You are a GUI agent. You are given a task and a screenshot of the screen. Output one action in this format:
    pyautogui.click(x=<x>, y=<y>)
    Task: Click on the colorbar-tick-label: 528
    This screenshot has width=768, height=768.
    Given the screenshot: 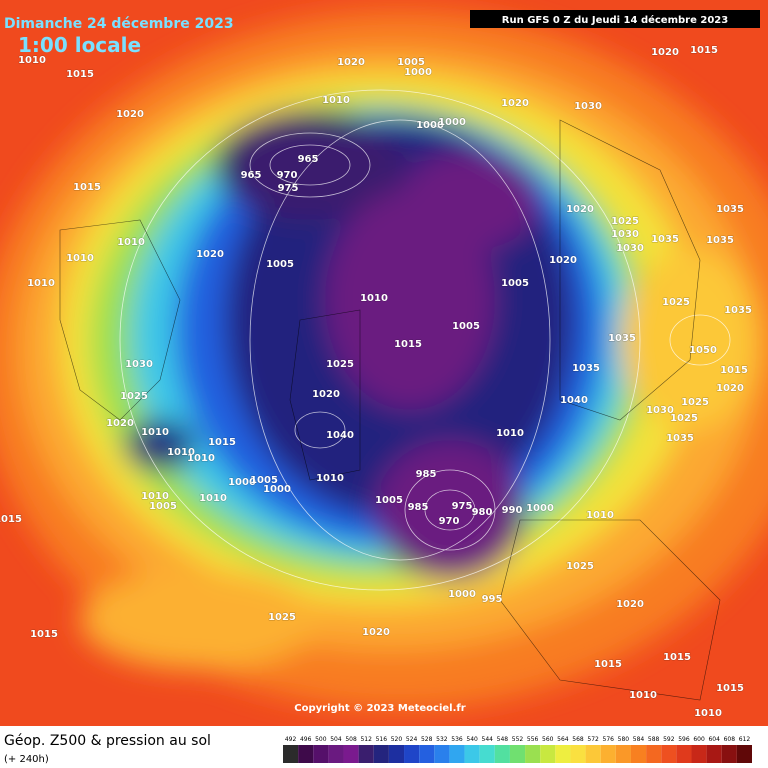 What is the action you would take?
    pyautogui.click(x=427, y=739)
    